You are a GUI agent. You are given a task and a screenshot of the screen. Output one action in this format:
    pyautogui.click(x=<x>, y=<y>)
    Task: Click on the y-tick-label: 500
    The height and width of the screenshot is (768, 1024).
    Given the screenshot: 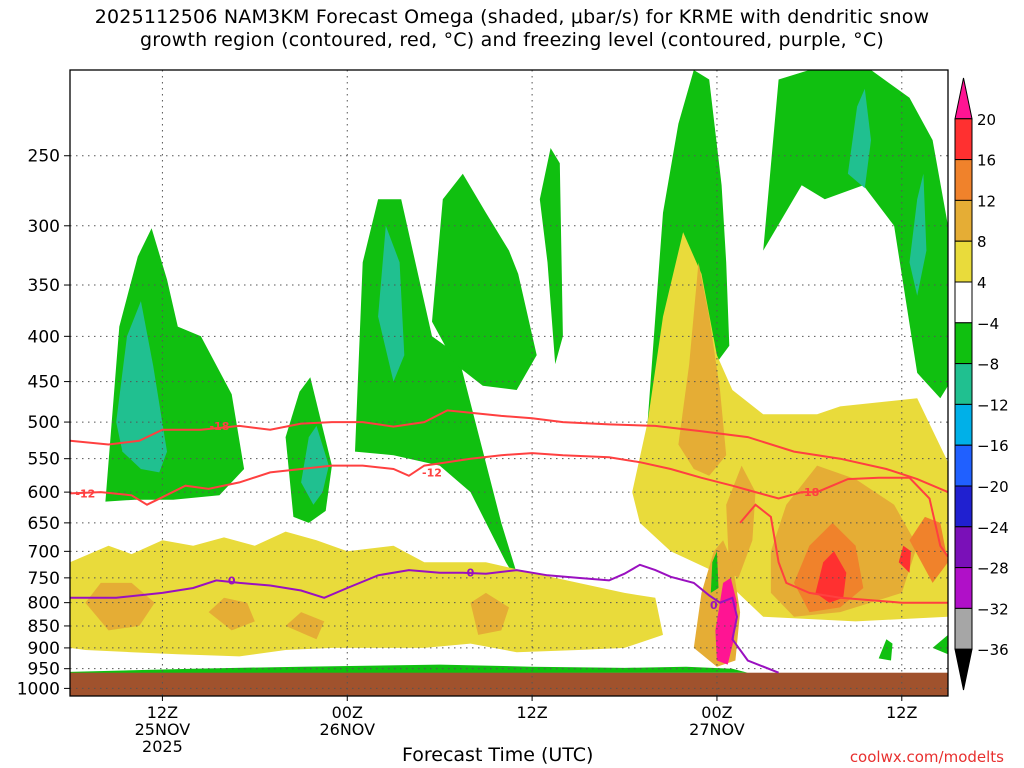 What is the action you would take?
    pyautogui.click(x=44, y=423)
    